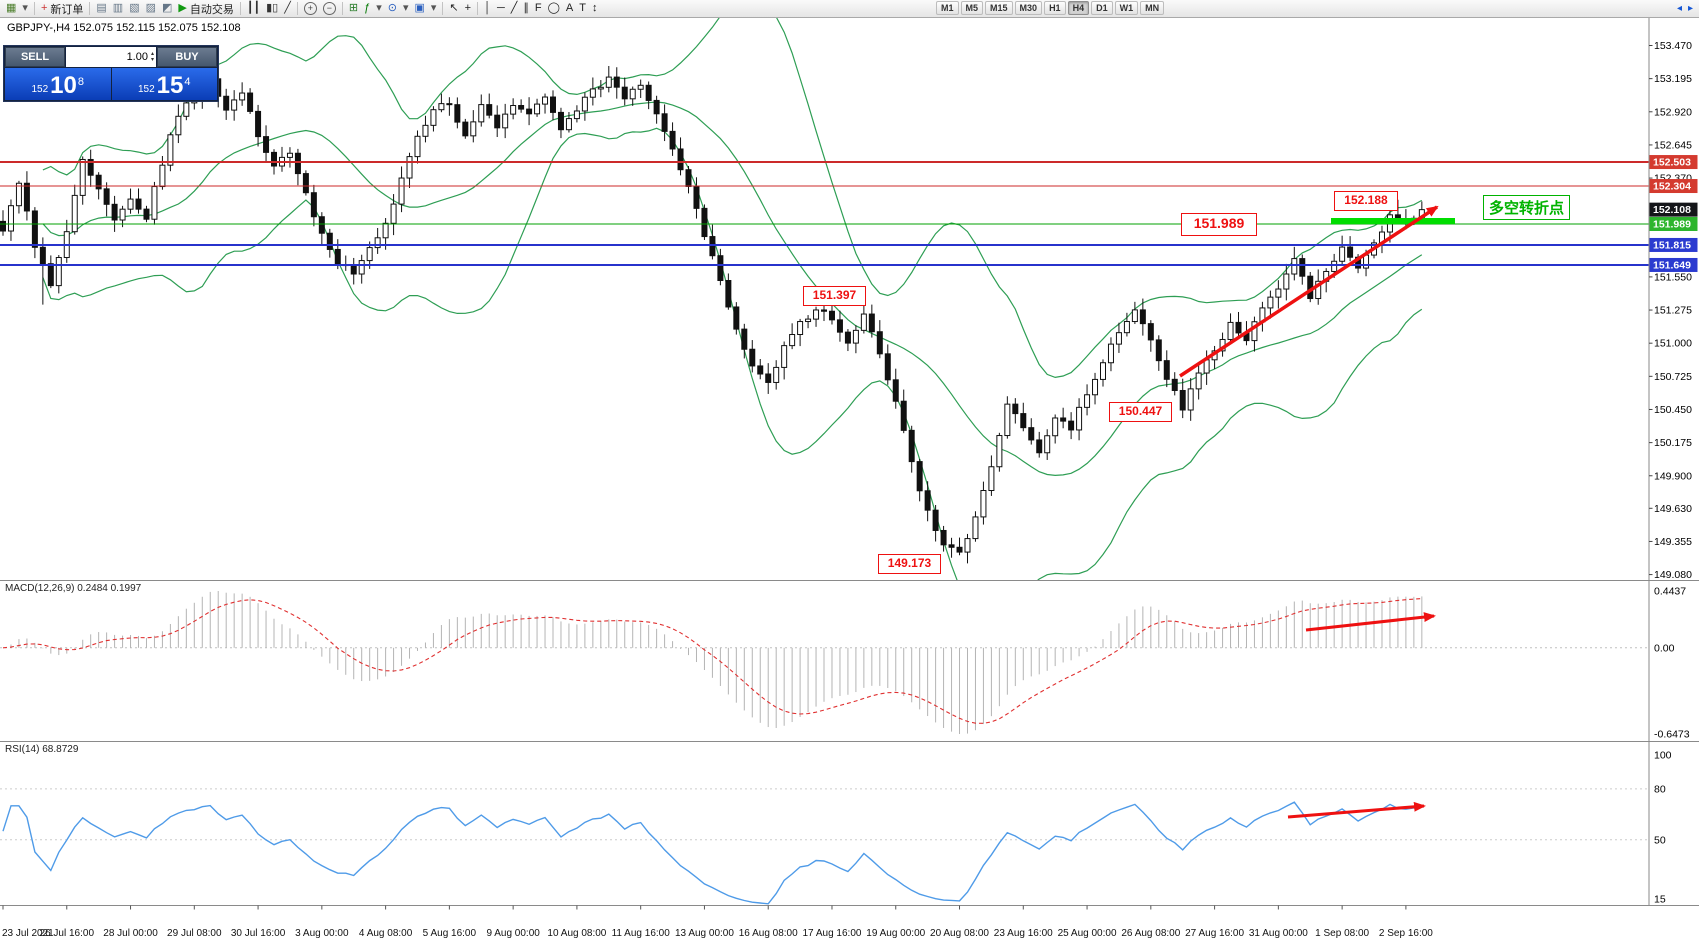  I want to click on svg-text: 28 Jul 00:00, so click(130, 933).